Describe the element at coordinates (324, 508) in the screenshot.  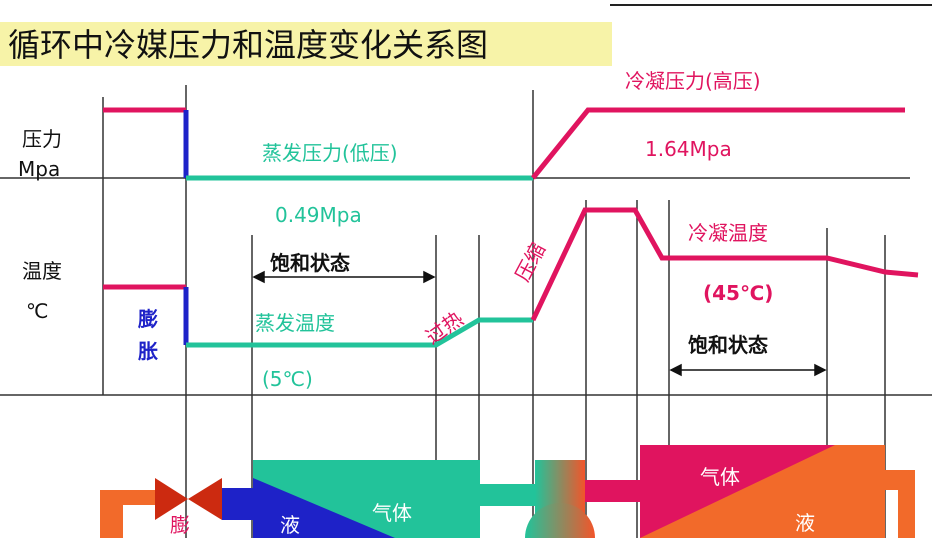
I see `evaporator-liquid` at that location.